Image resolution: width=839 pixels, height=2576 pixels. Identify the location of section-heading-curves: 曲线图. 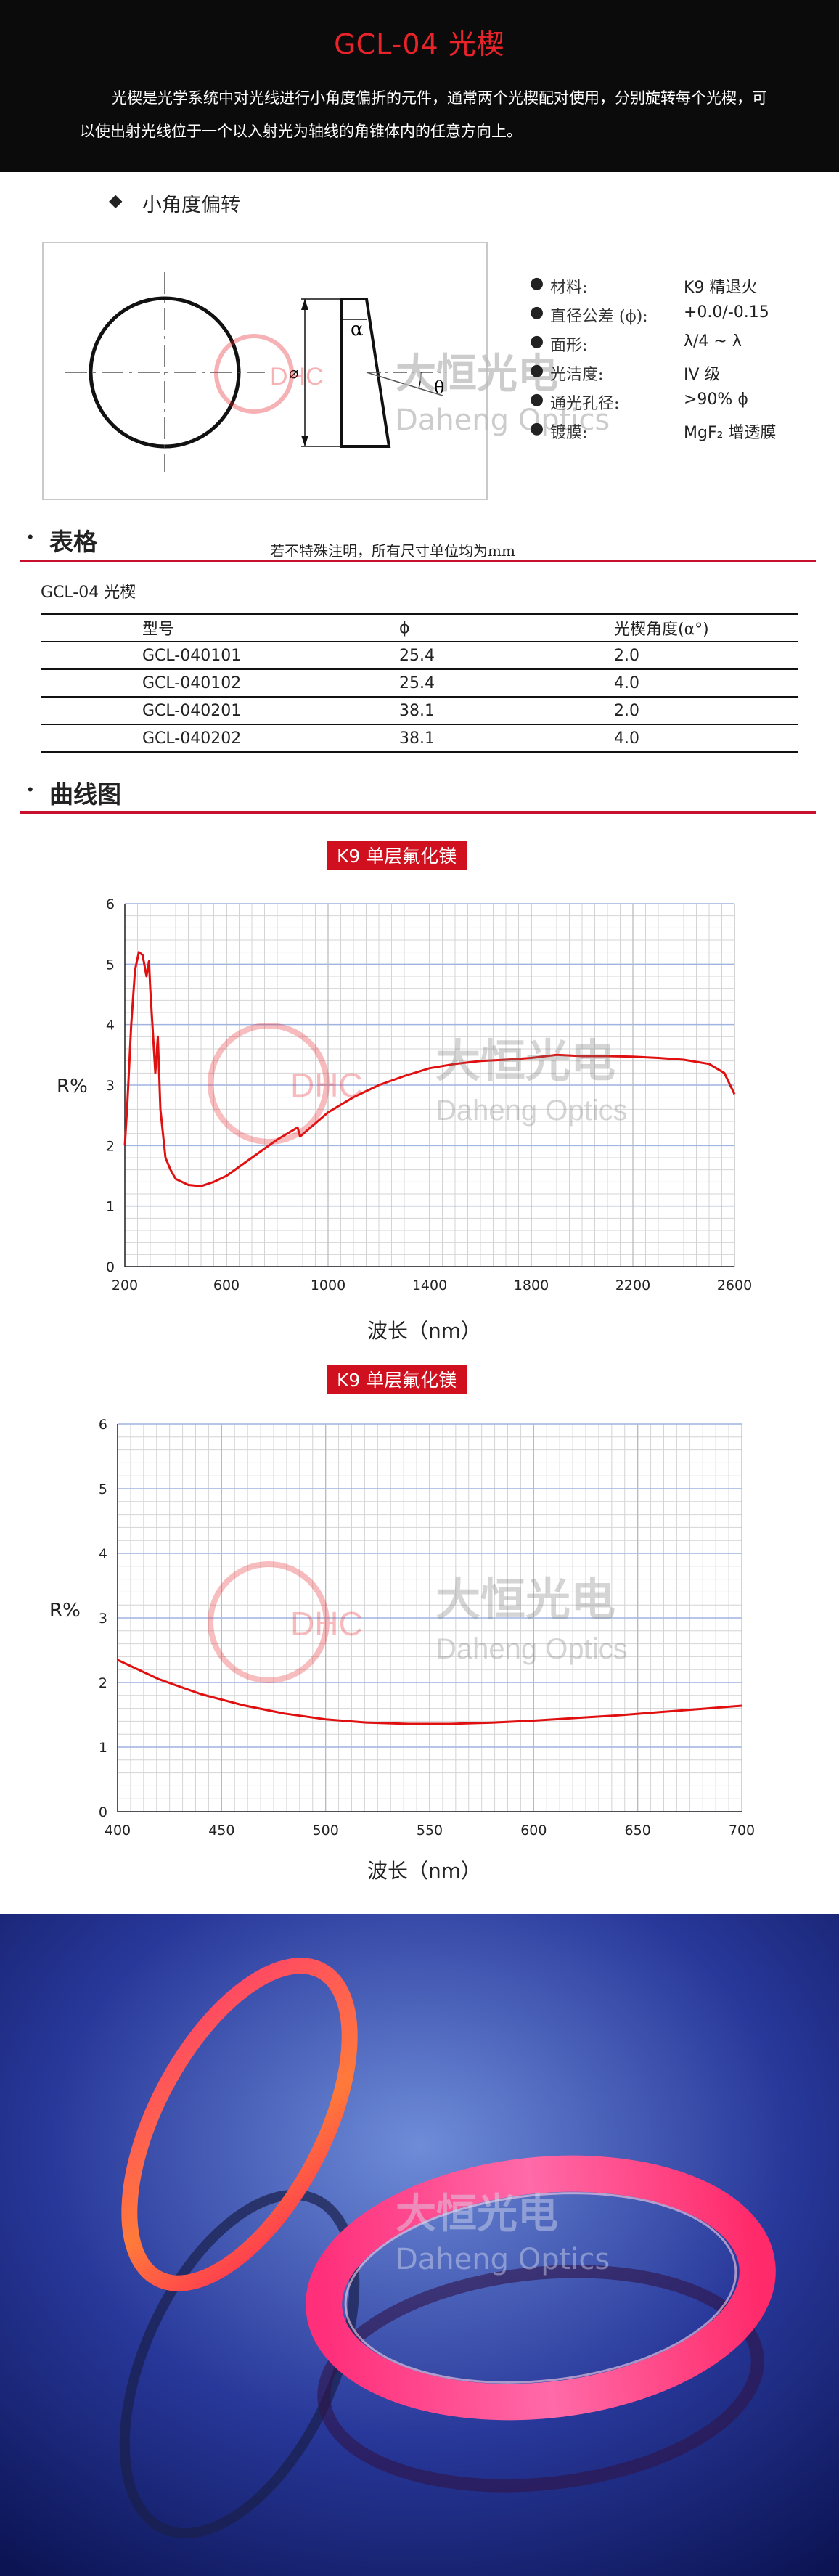
(85, 795).